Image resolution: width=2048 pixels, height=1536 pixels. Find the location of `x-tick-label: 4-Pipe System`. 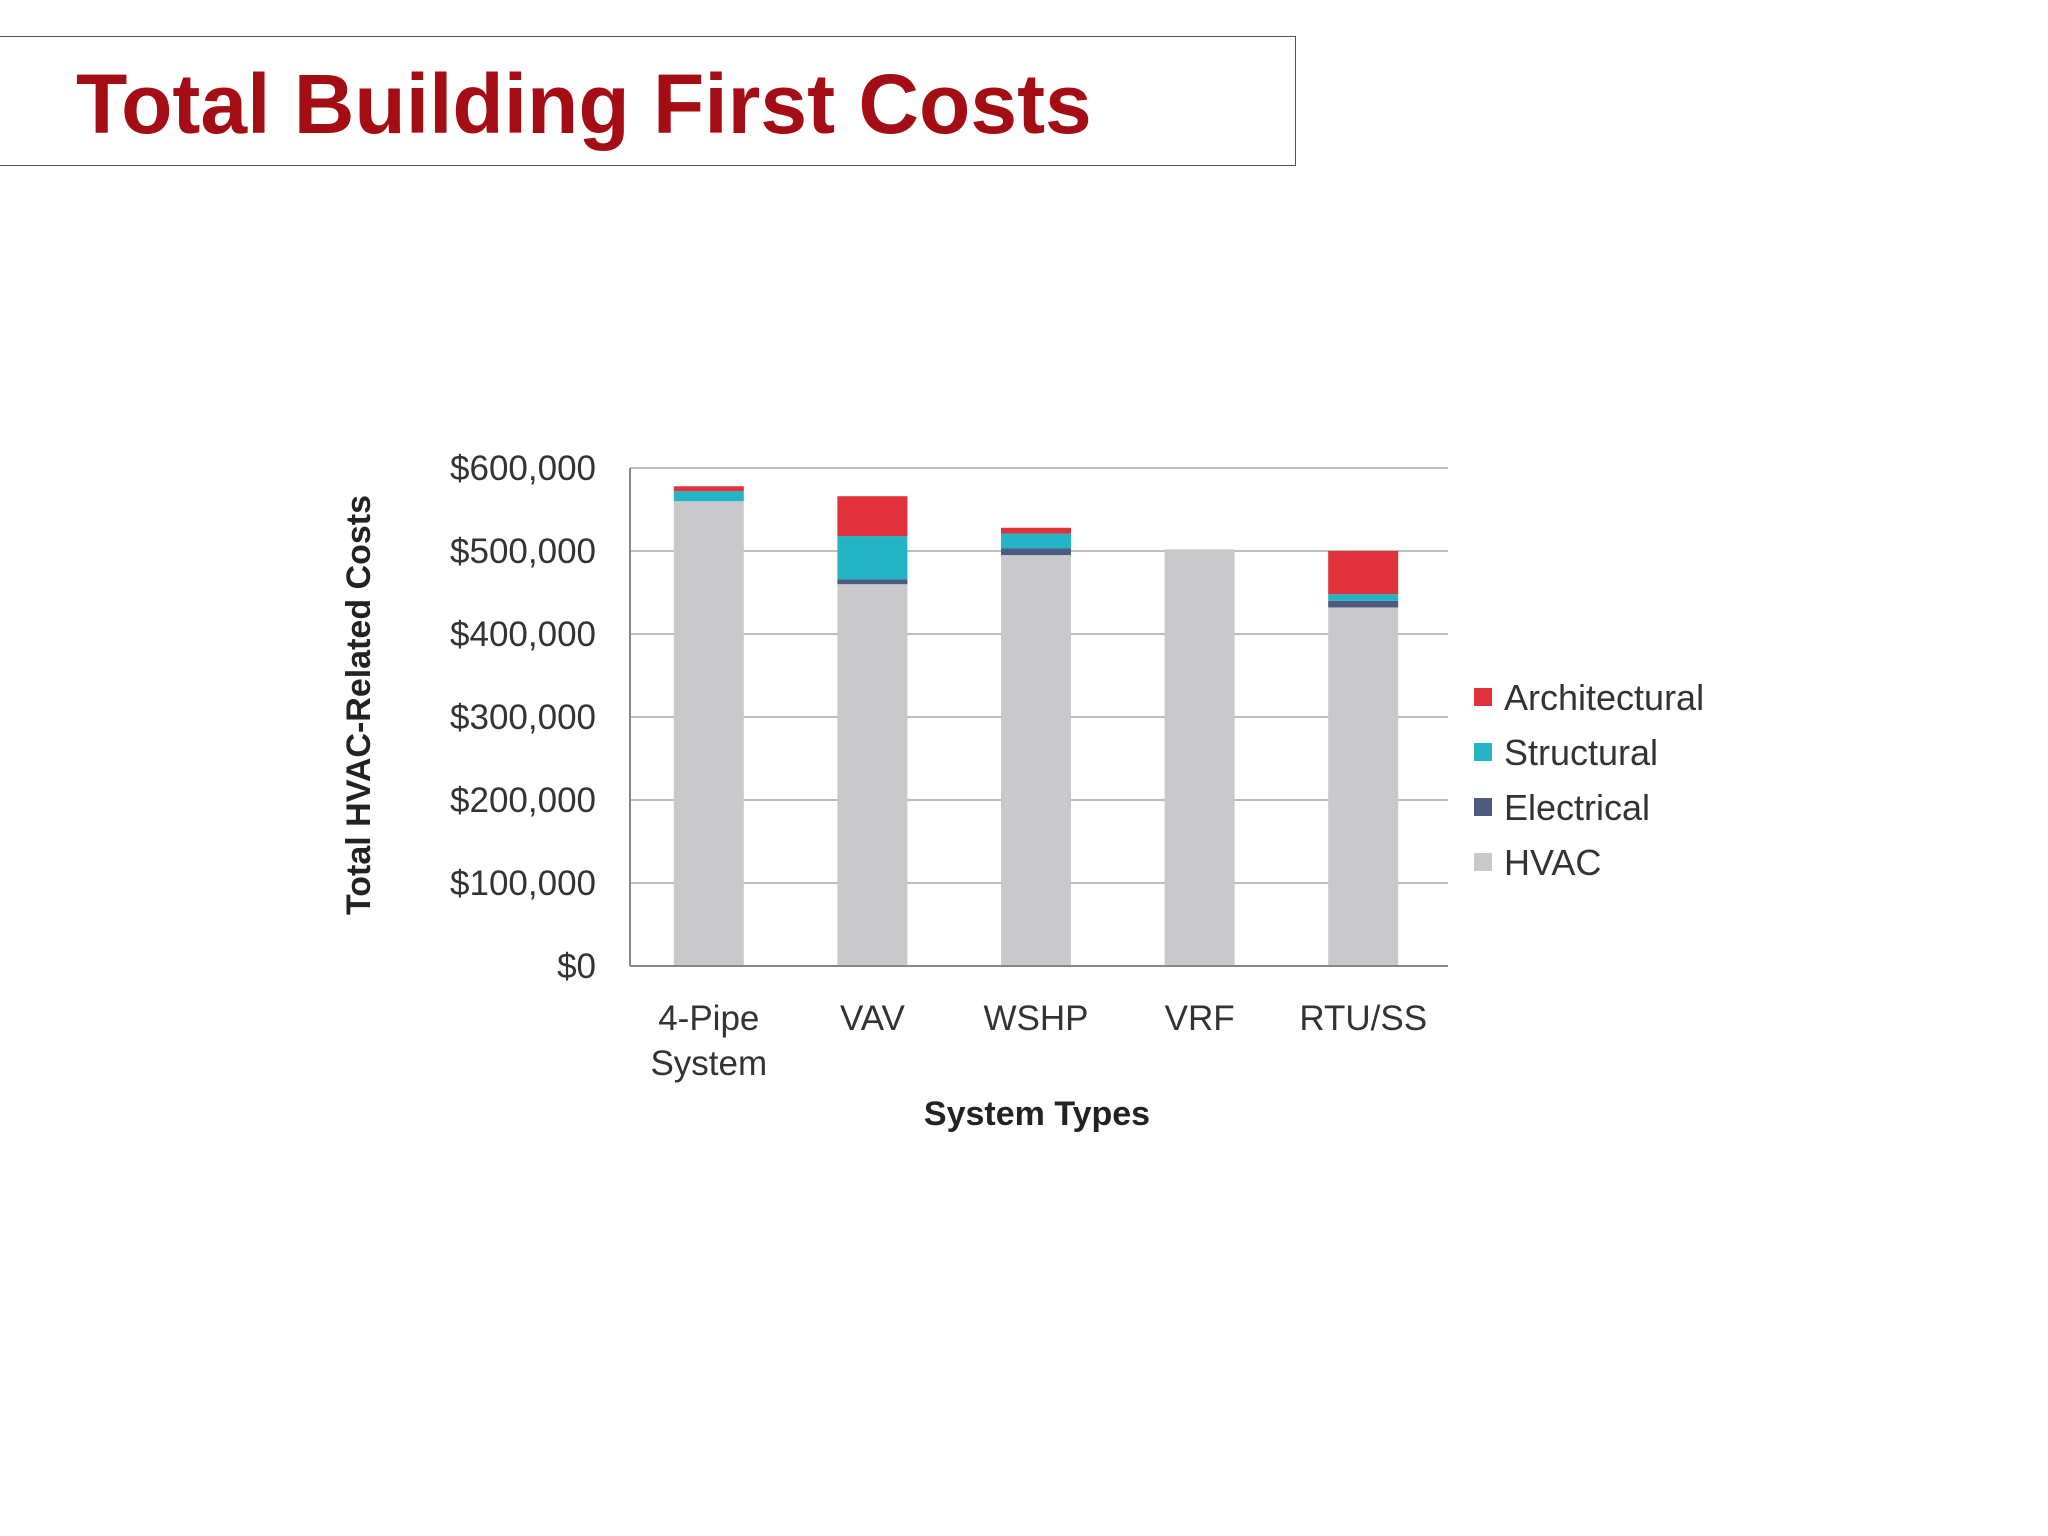

x-tick-label: 4-Pipe System is located at coordinates (708, 1041).